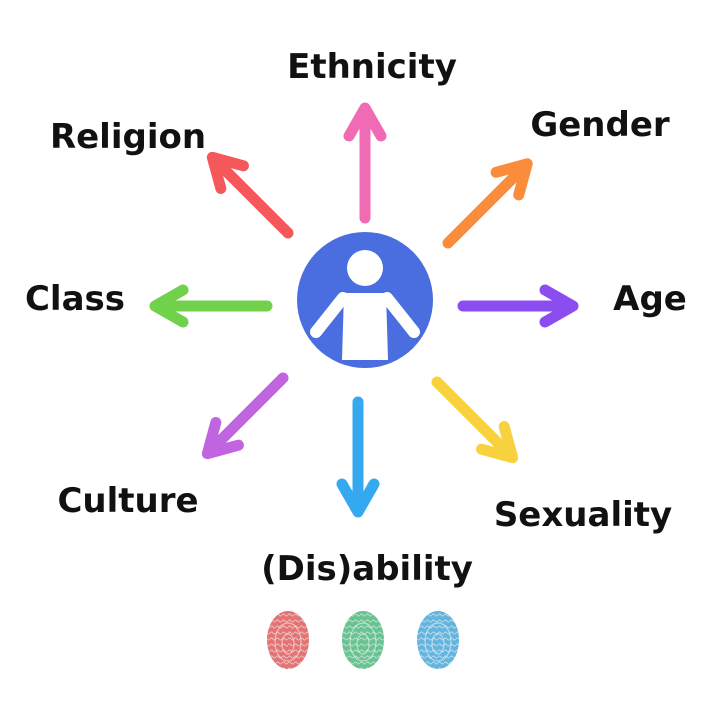 The height and width of the screenshot is (720, 720). I want to click on label-age: Age, so click(650, 299).